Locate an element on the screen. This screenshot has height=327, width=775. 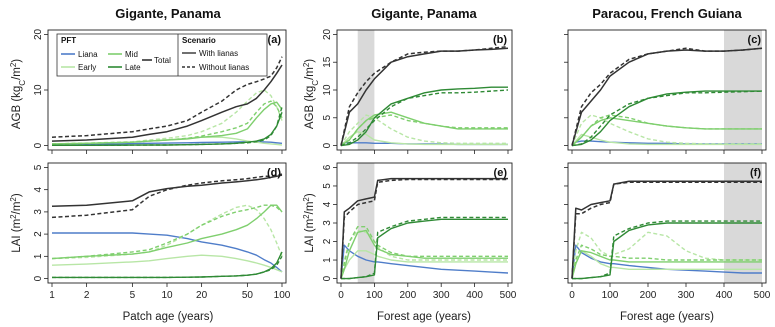
series-f-early-without-lianas is located at coordinates (666, 255).